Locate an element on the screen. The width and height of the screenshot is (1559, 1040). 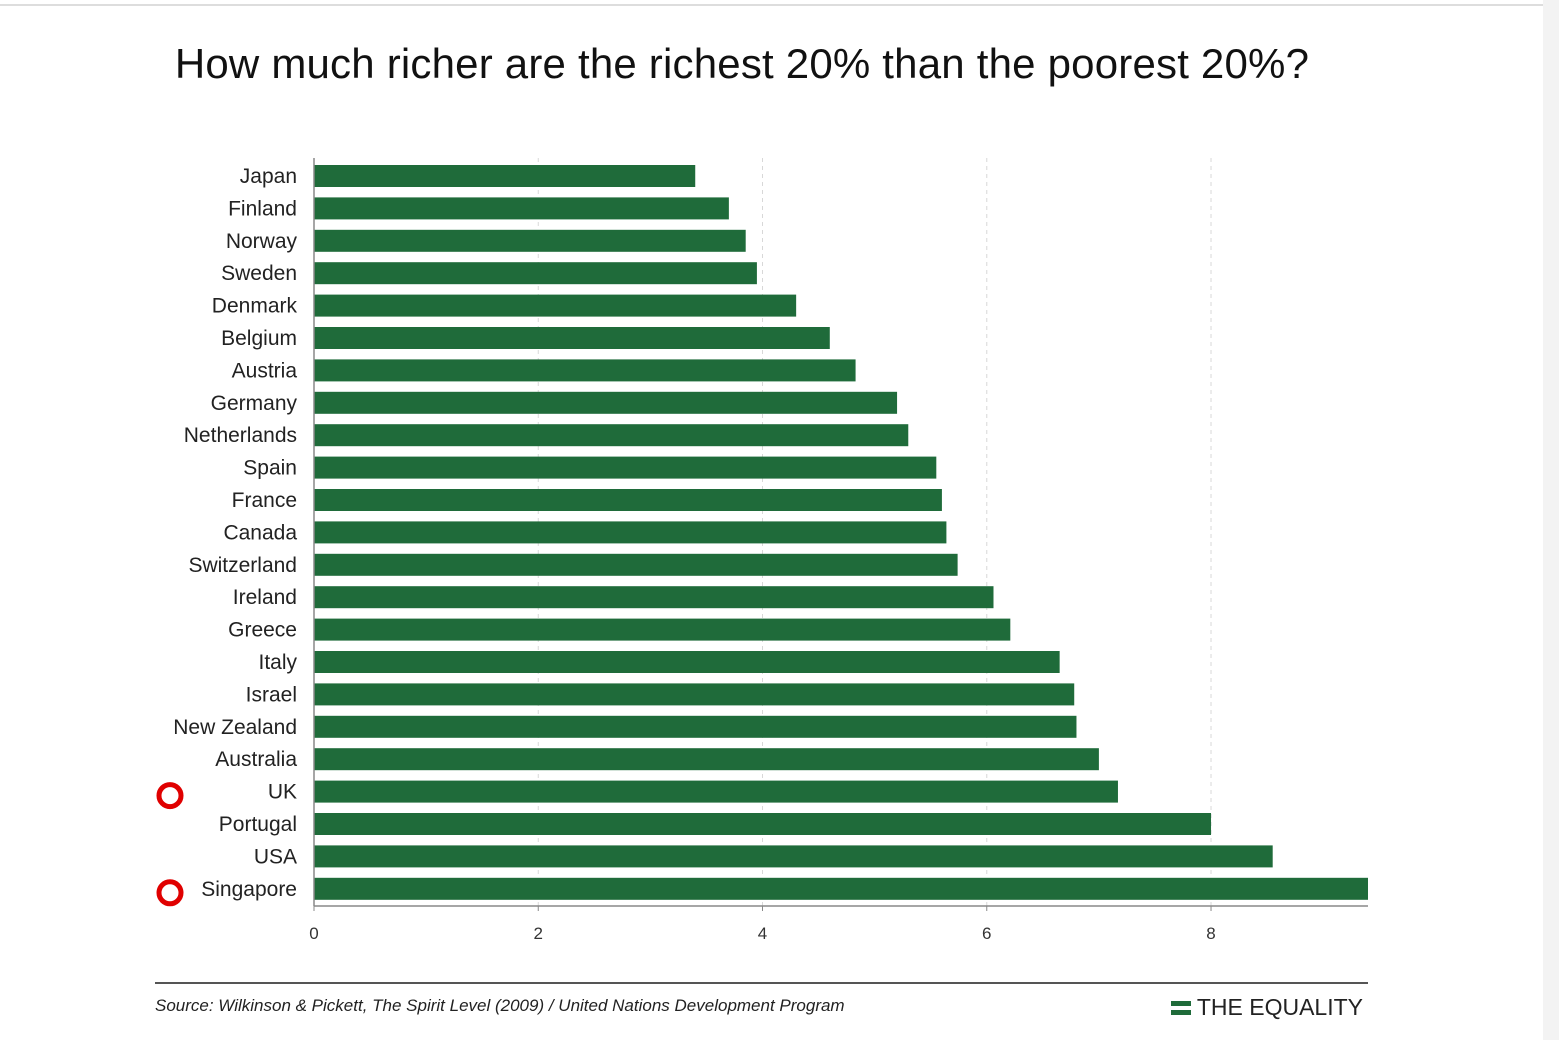
bar-israel is located at coordinates (694, 694).